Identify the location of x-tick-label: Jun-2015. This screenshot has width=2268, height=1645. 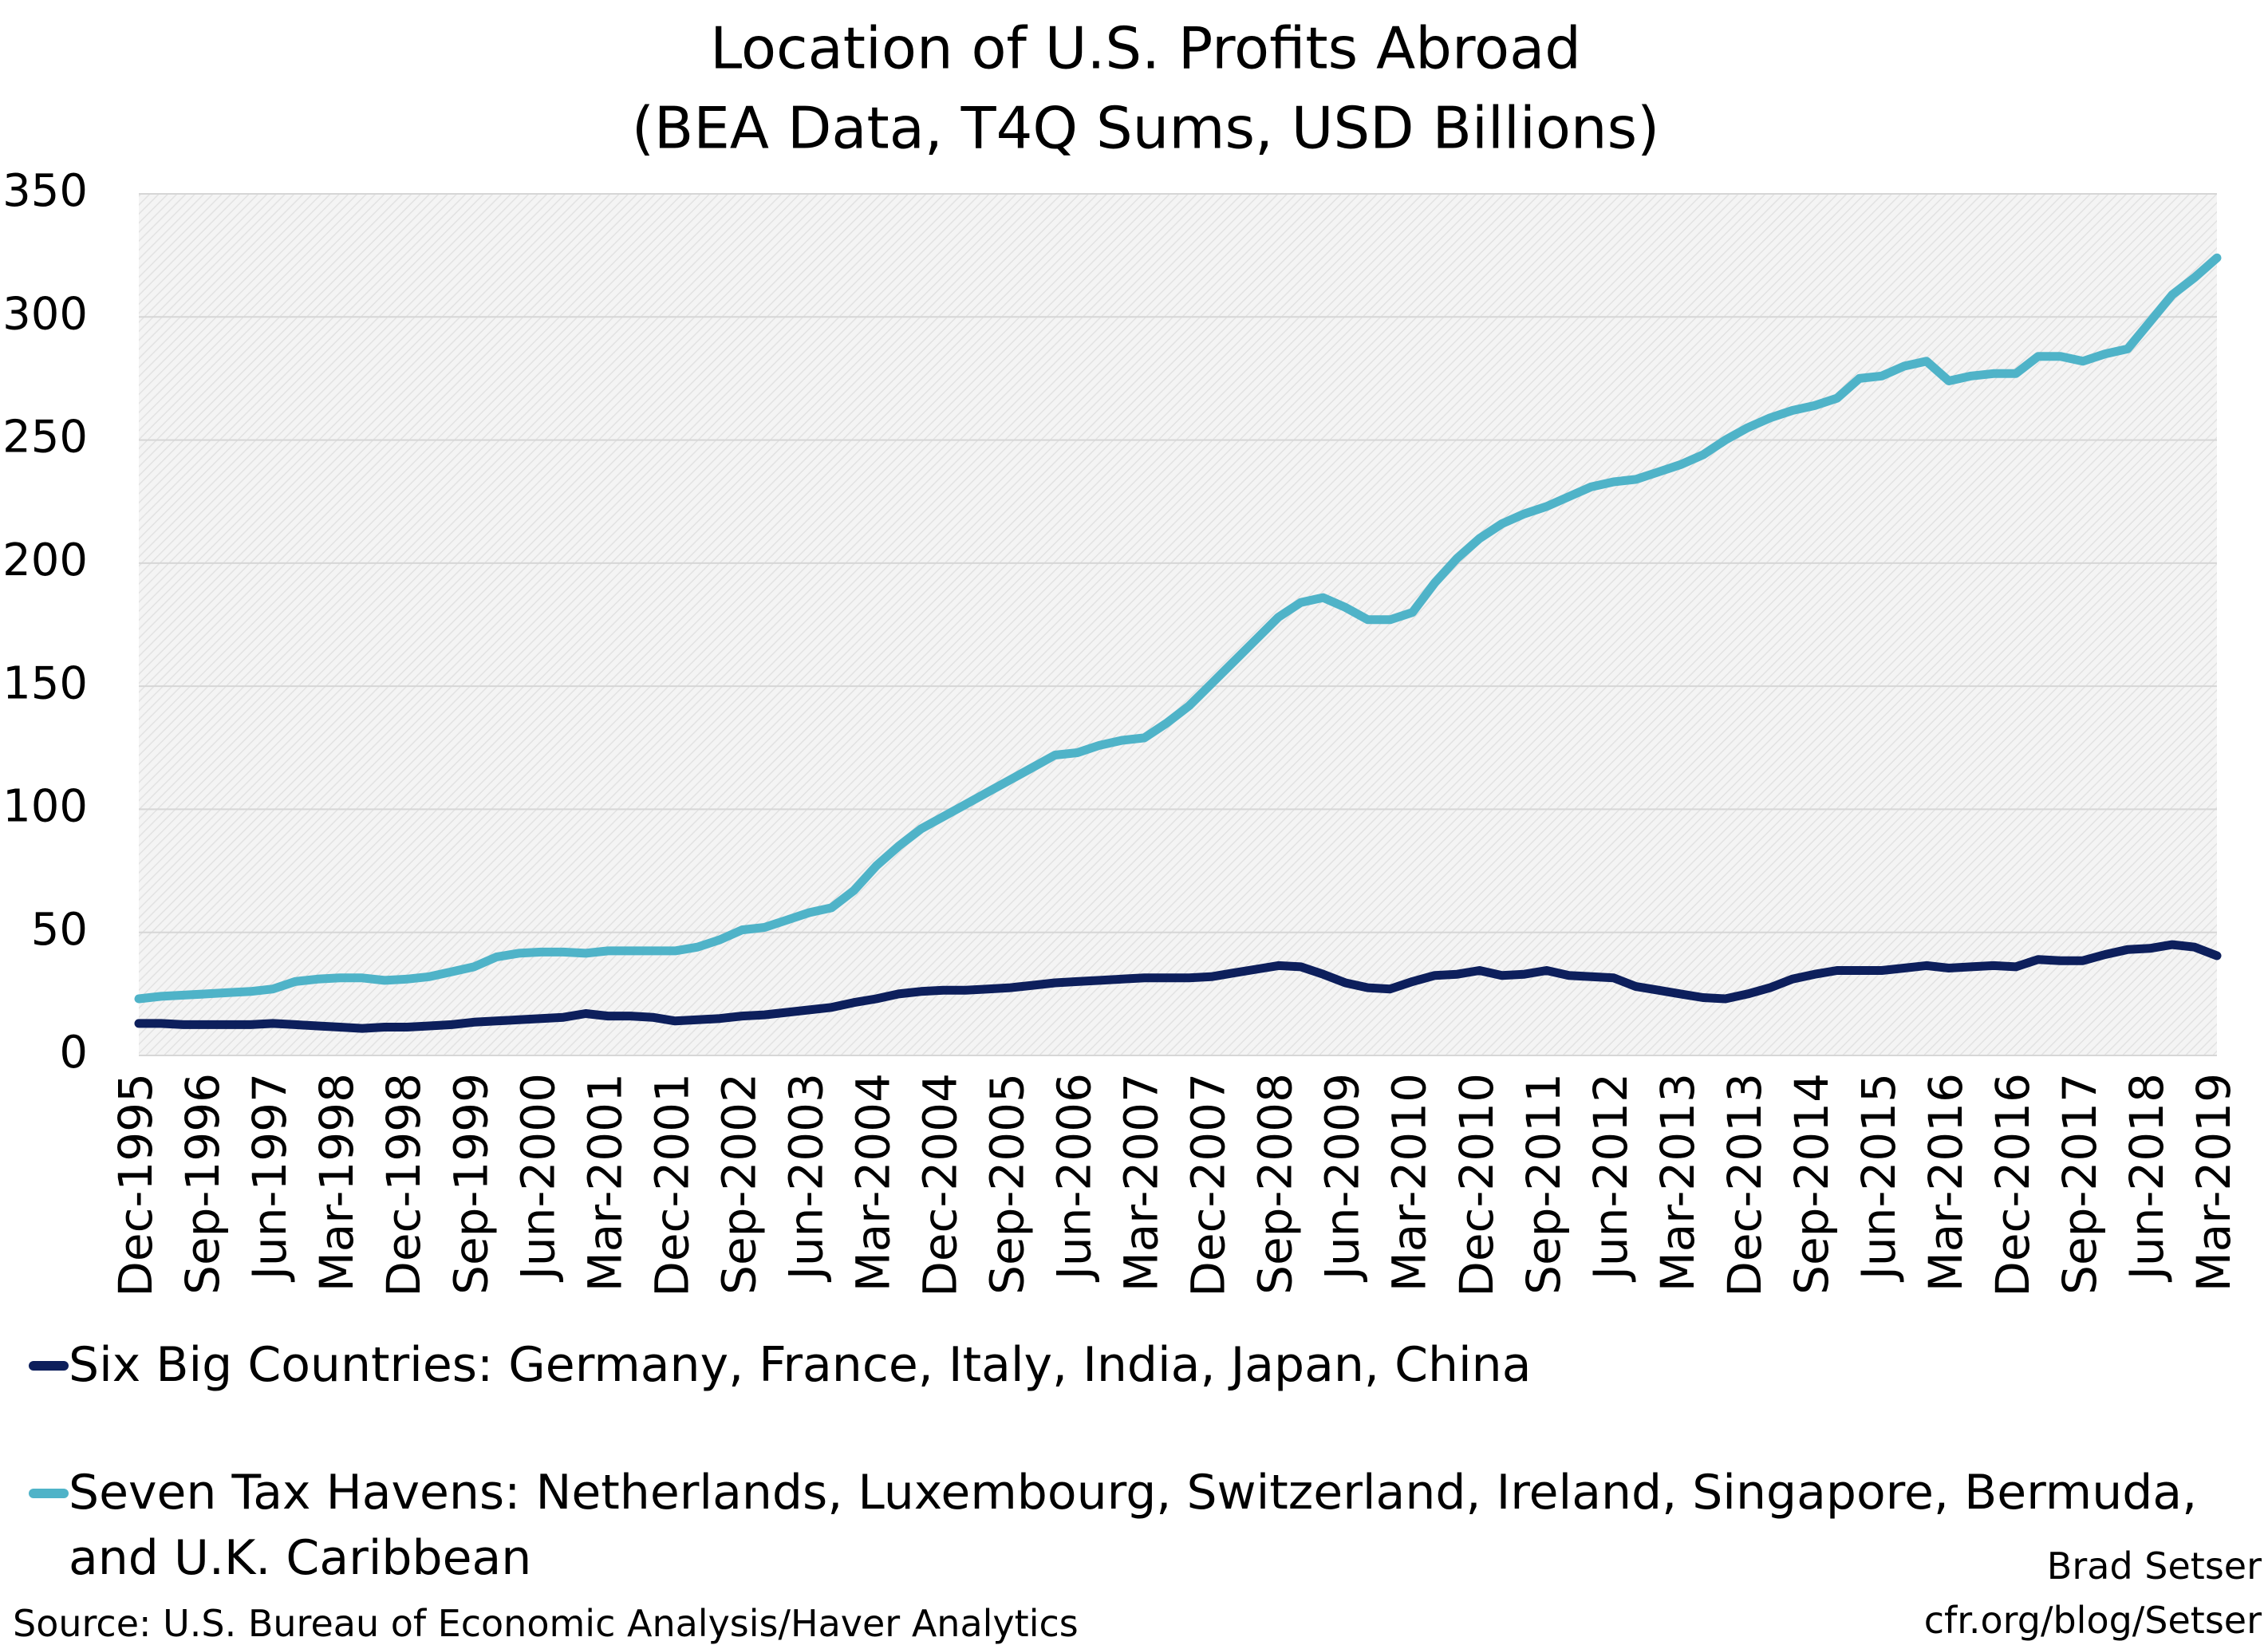
(1879, 1177).